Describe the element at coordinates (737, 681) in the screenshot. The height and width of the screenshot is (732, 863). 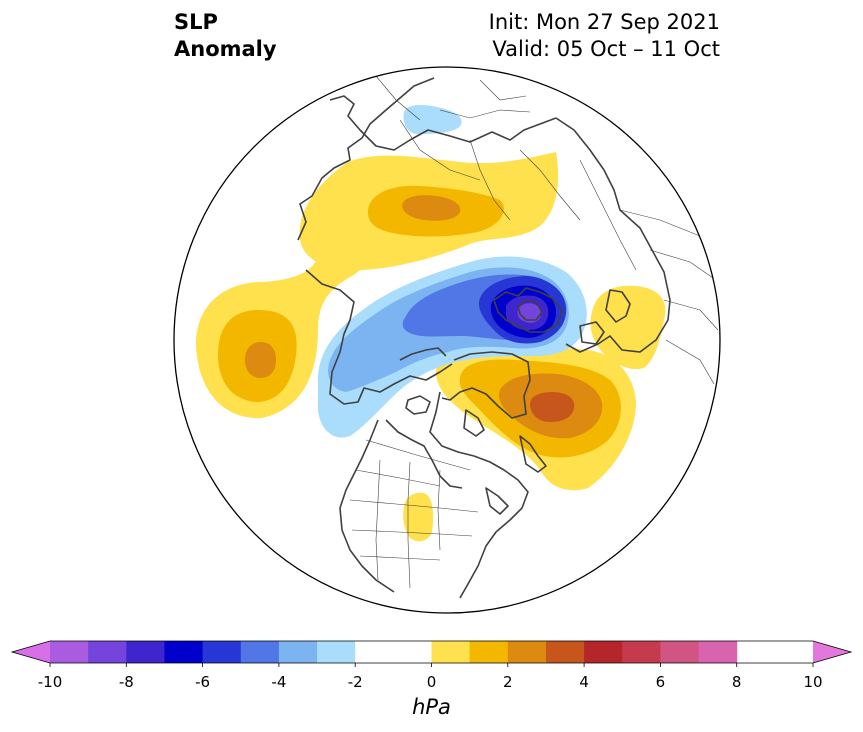
I see `colorbar-tick-label: 8` at that location.